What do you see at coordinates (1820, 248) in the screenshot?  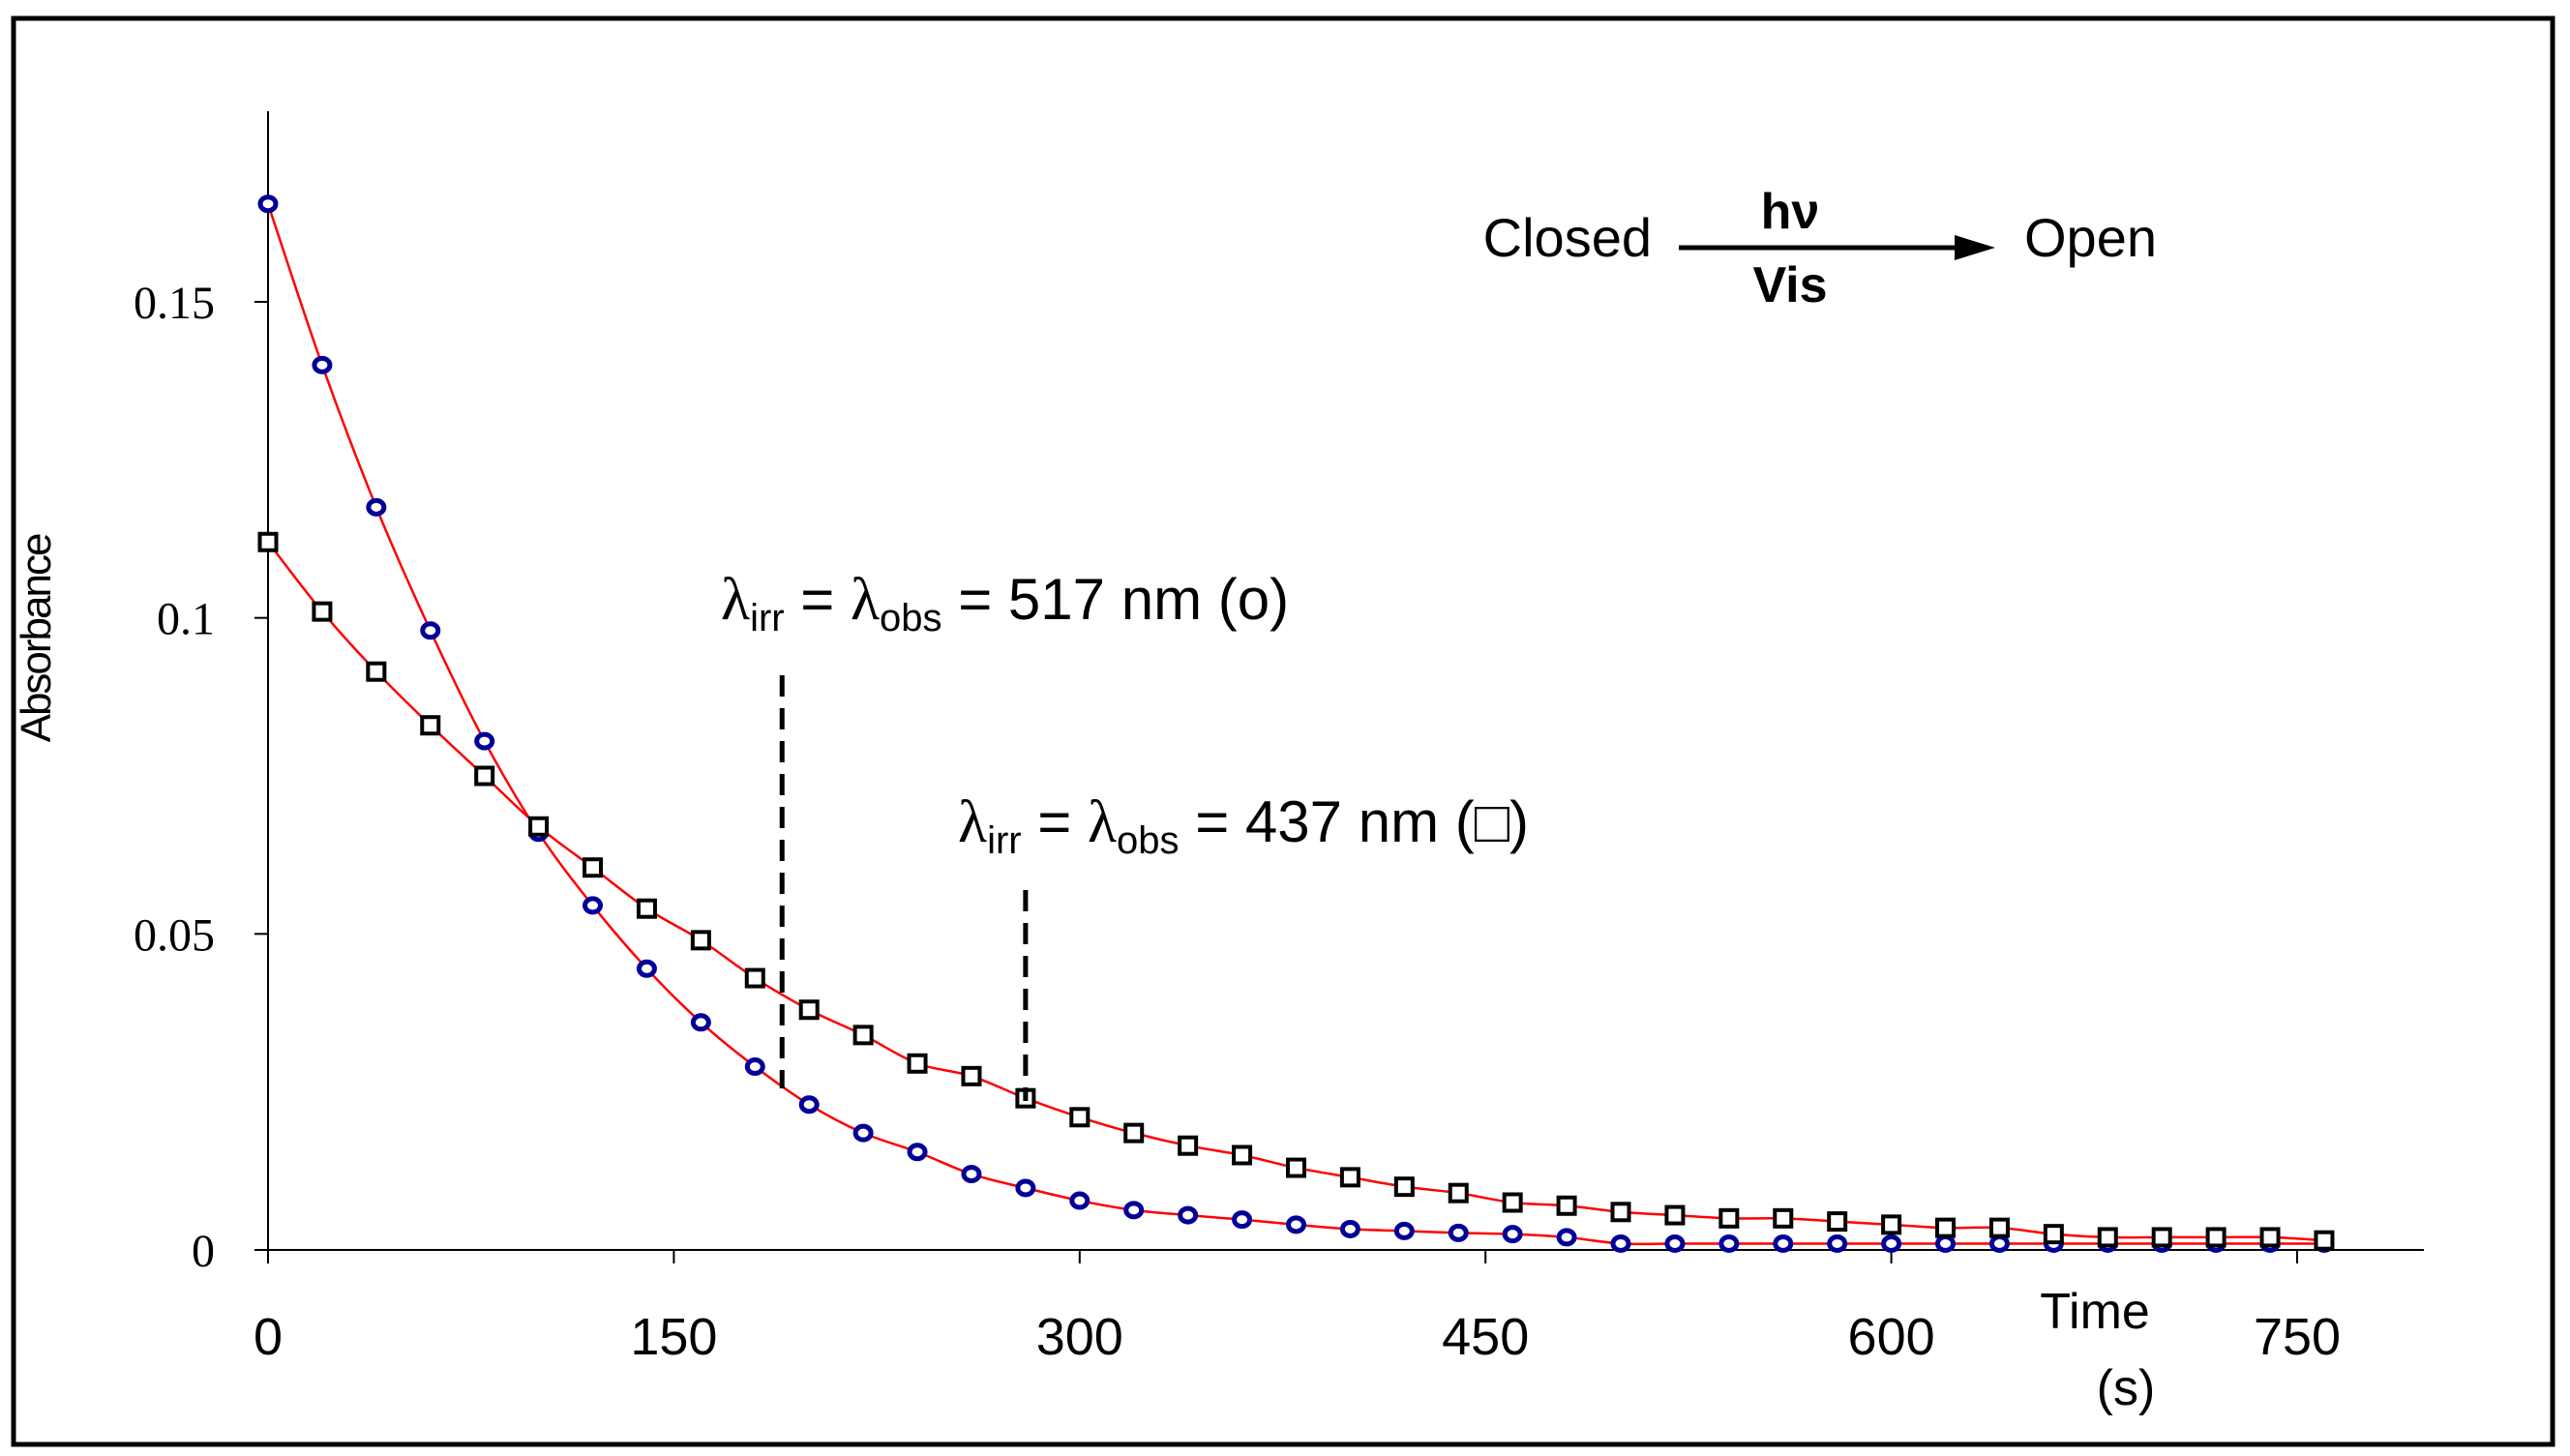 I see `reaction-scheme: Closed hν Vis Open` at bounding box center [1820, 248].